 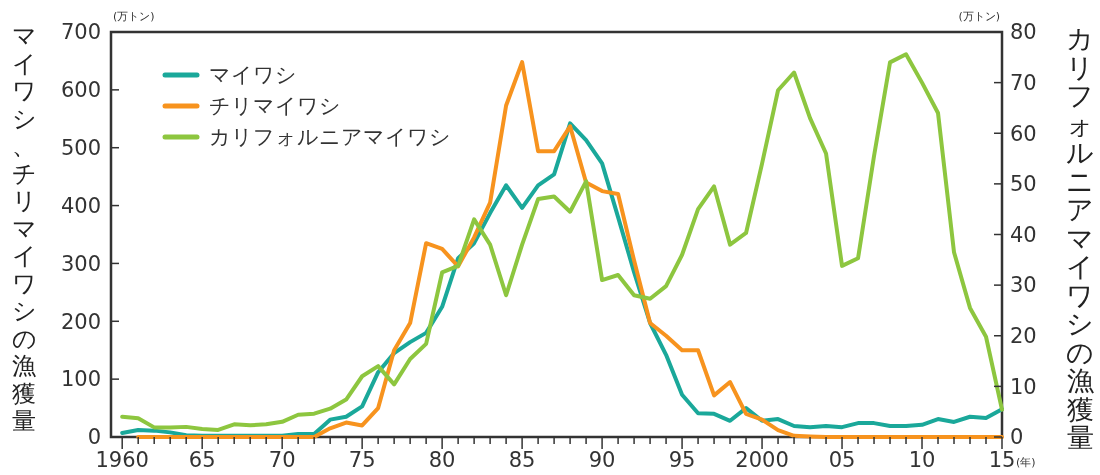 I want to click on x-tick-label: 1960, so click(x=122, y=460).